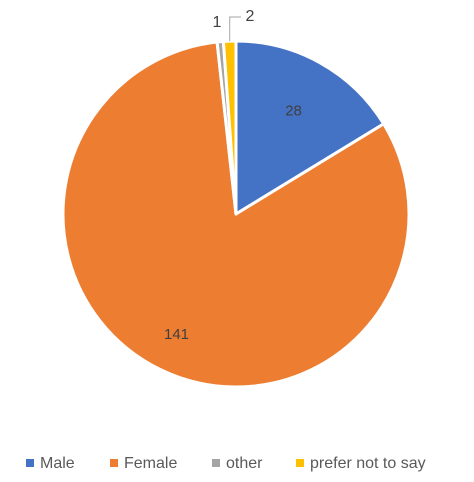 The height and width of the screenshot is (482, 474). I want to click on legend-swatch-male, so click(30, 463).